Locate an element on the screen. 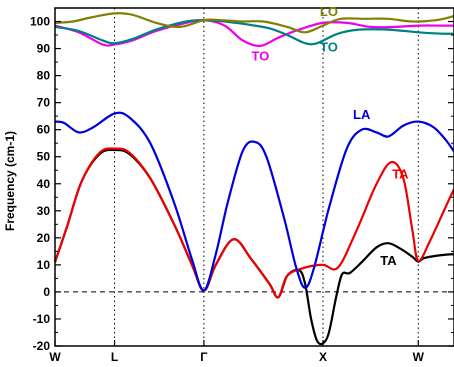  y-axis-label: Frequency (cm-1) is located at coordinates (10, 181).